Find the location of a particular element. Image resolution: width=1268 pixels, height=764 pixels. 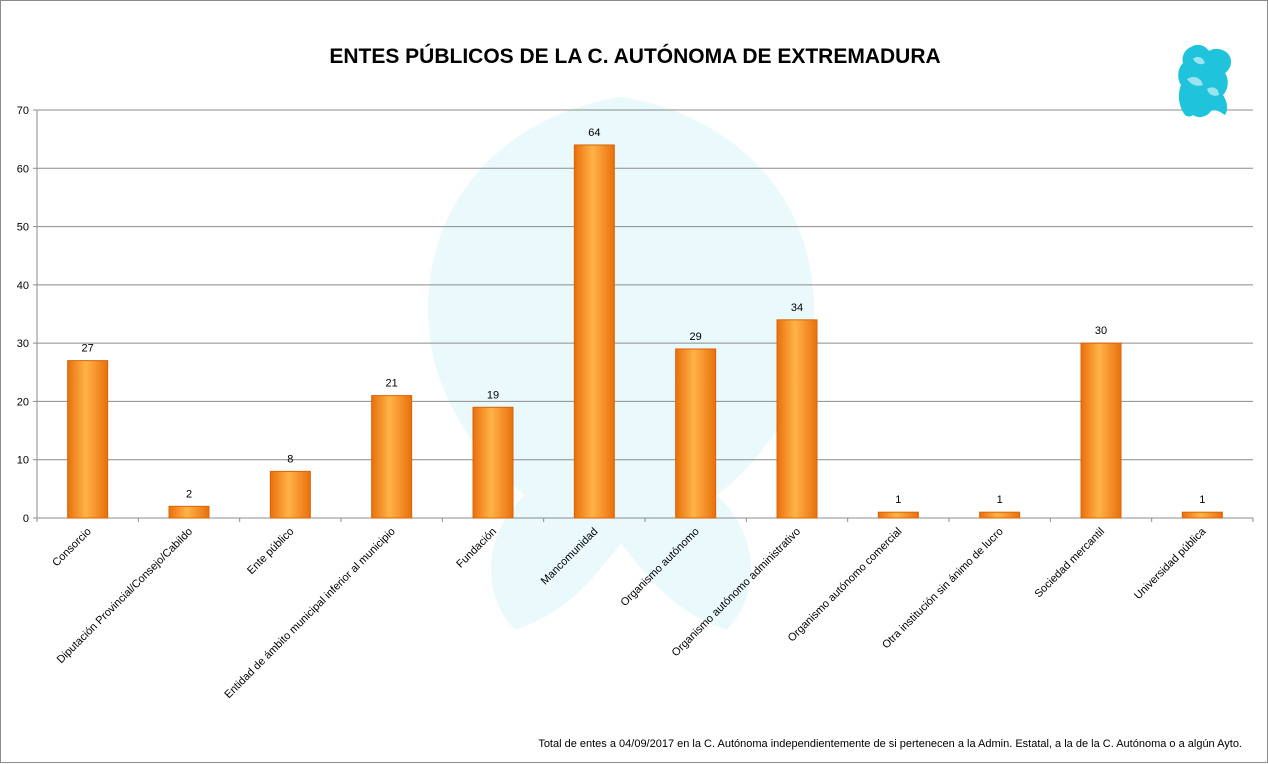

y-tick-label: 60 is located at coordinates (23, 169).